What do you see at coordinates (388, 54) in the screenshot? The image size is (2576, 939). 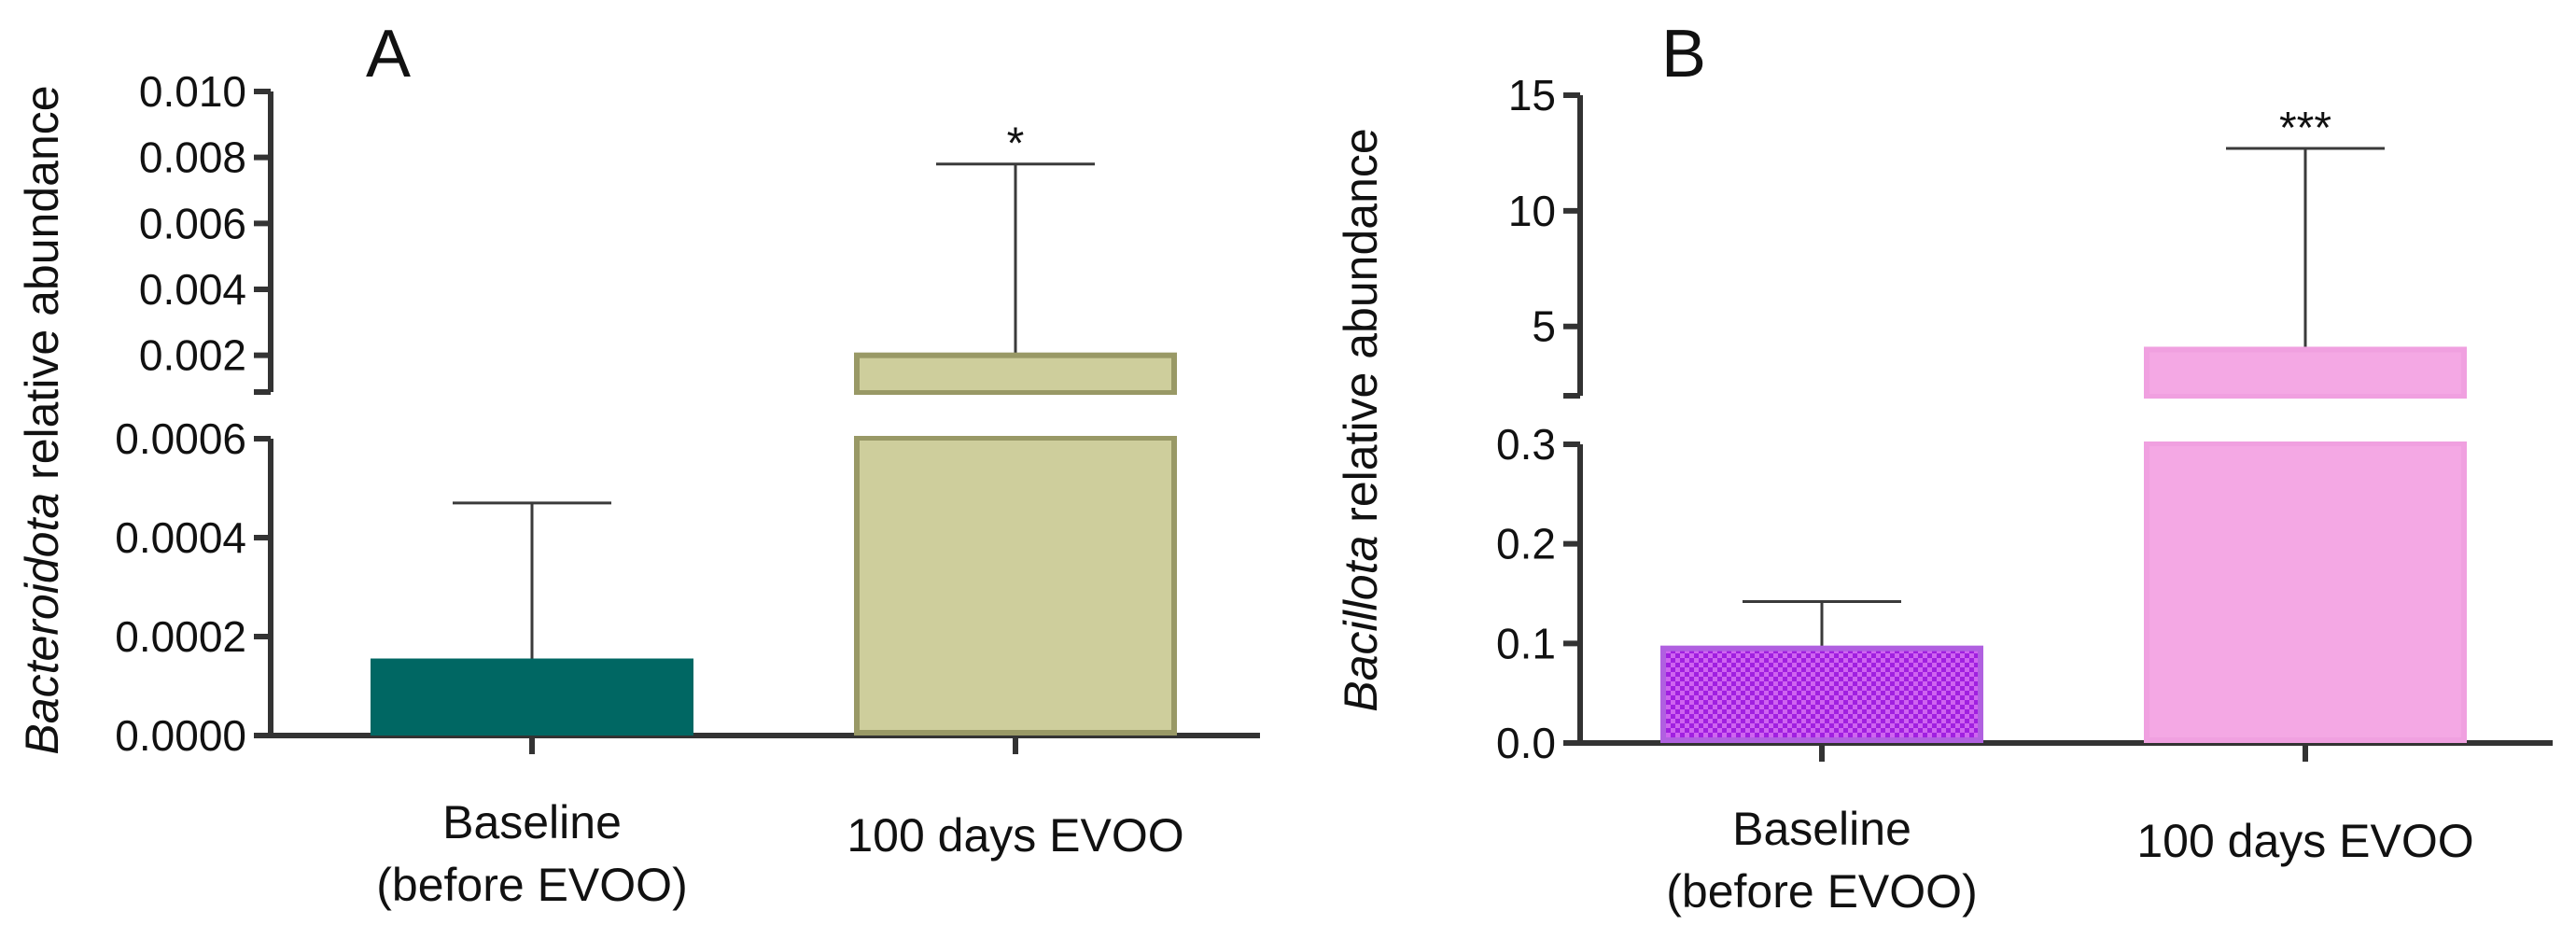 I see `panel-a-letter: A` at bounding box center [388, 54].